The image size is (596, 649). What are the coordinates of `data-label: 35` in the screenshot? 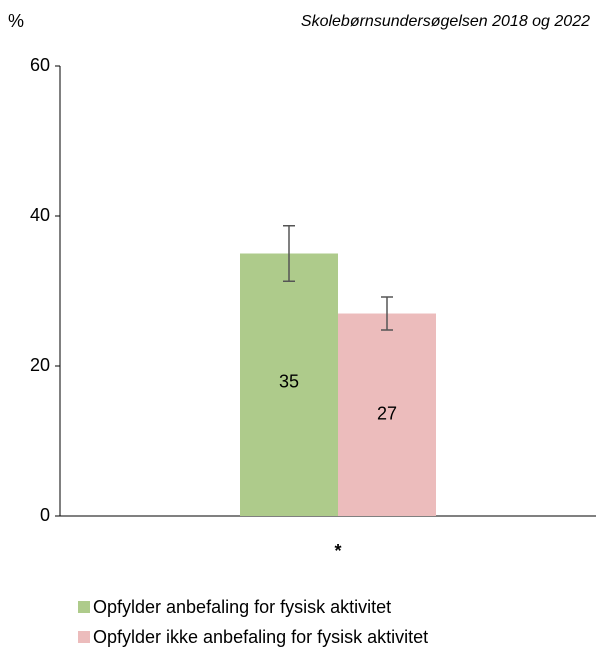 It's located at (289, 382).